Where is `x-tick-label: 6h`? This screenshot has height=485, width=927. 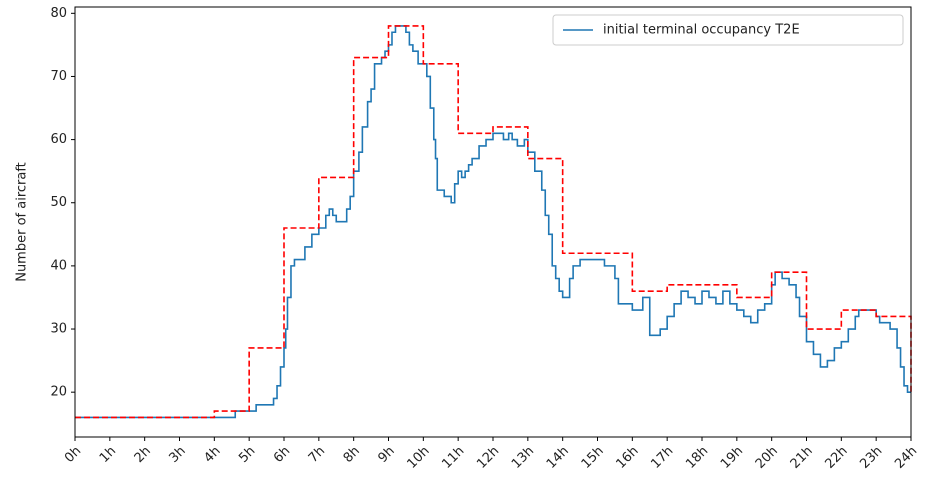
x-tick-label: 6h is located at coordinates (282, 455).